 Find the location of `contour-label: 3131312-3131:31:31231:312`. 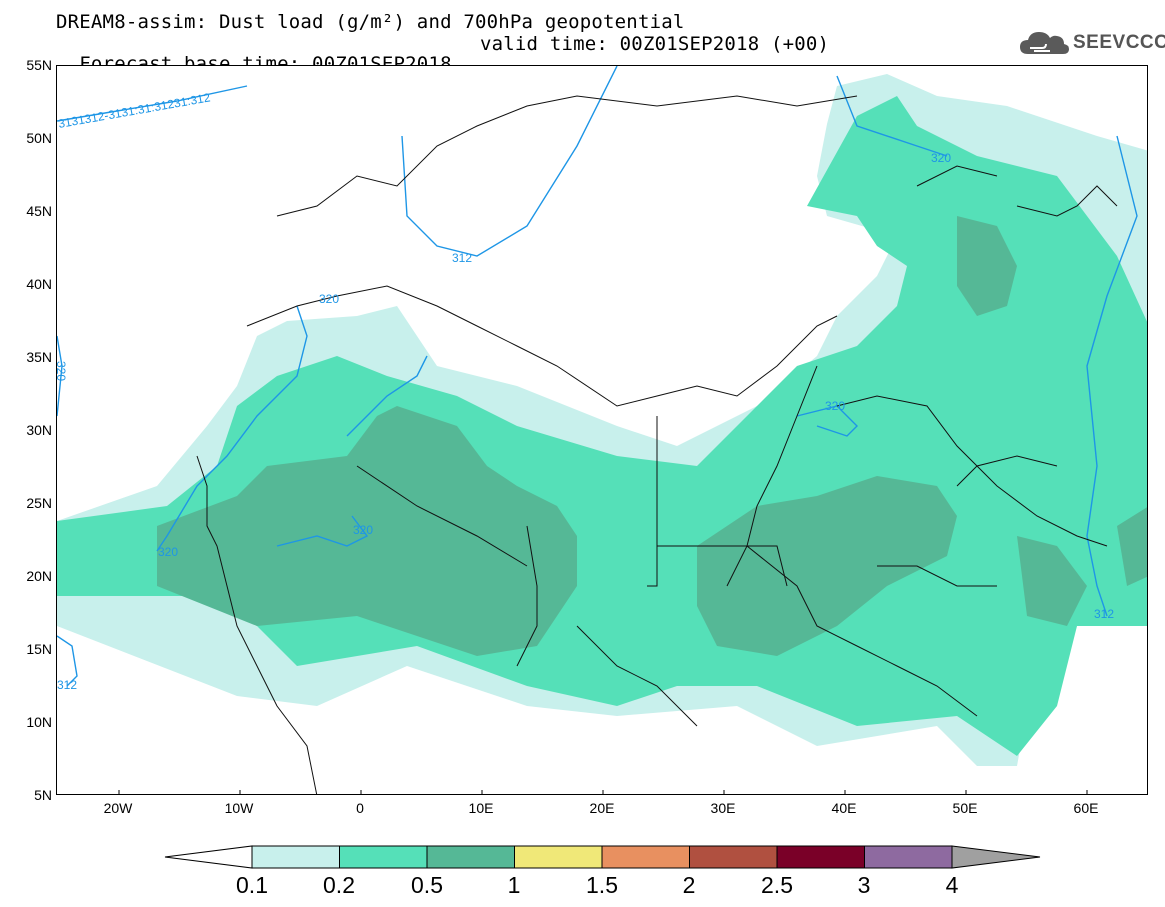

contour-label: 3131312-3131:31:31231:312 is located at coordinates (134, 110).